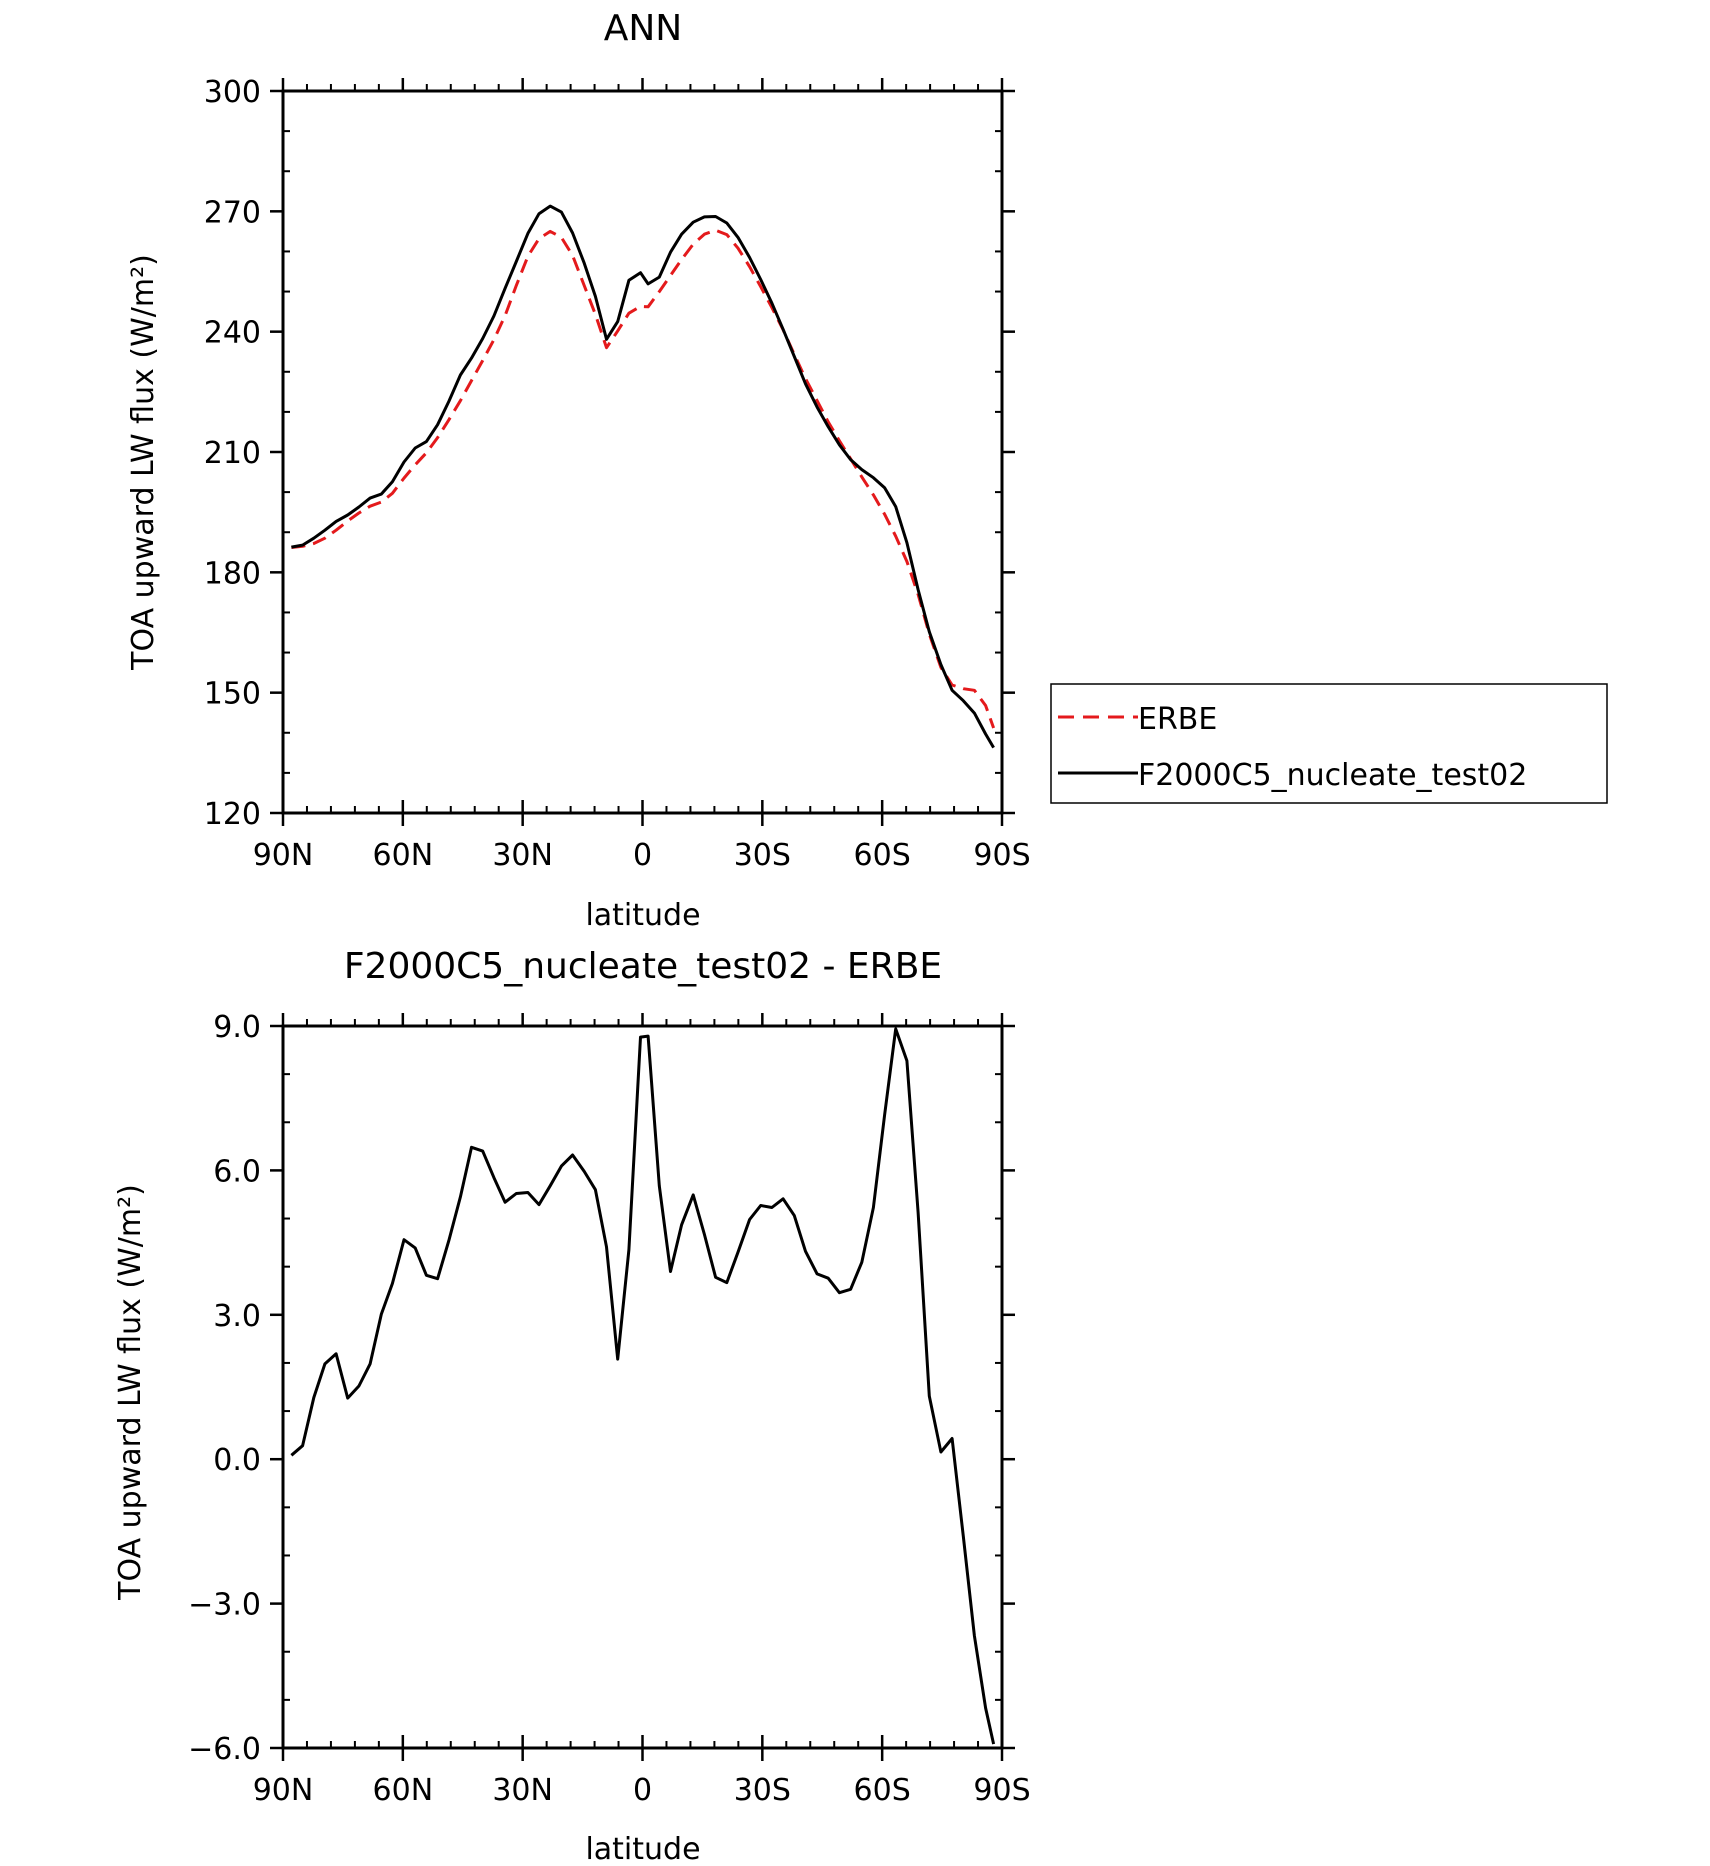 The height and width of the screenshot is (1866, 1710). What do you see at coordinates (283, 1790) in the screenshot?
I see `bottom-x-tick-label: 90N` at bounding box center [283, 1790].